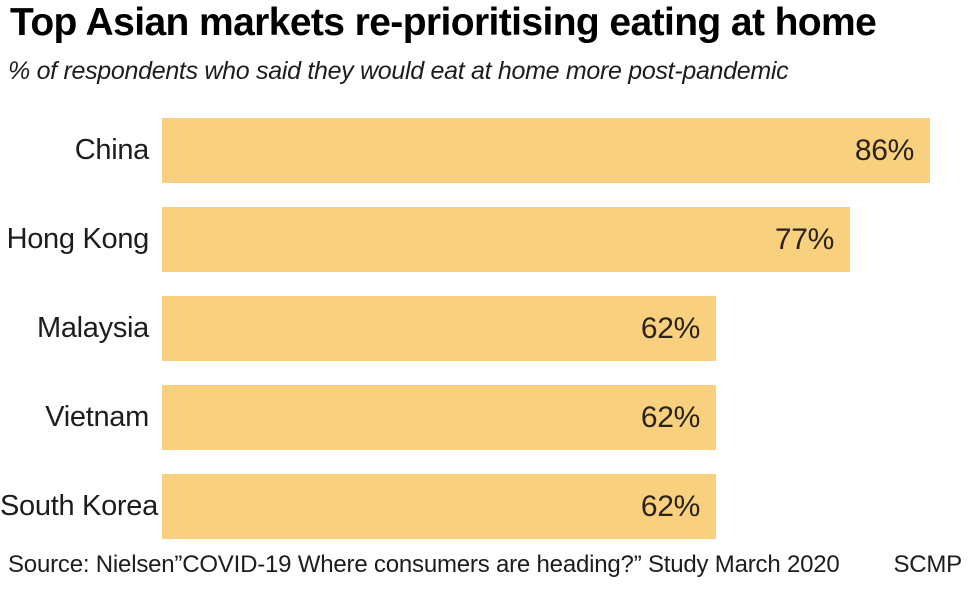 This screenshot has height=591, width=972. I want to click on bar-row-vietnam: Vietnam 62%, so click(486, 417).